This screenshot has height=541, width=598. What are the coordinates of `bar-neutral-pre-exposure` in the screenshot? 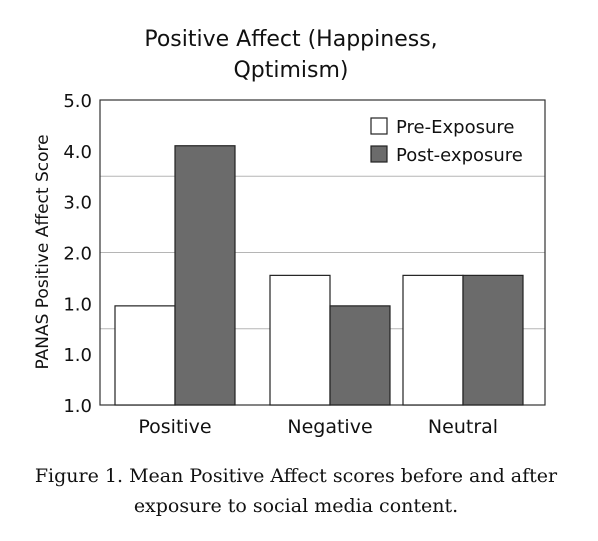 It's located at (433, 340).